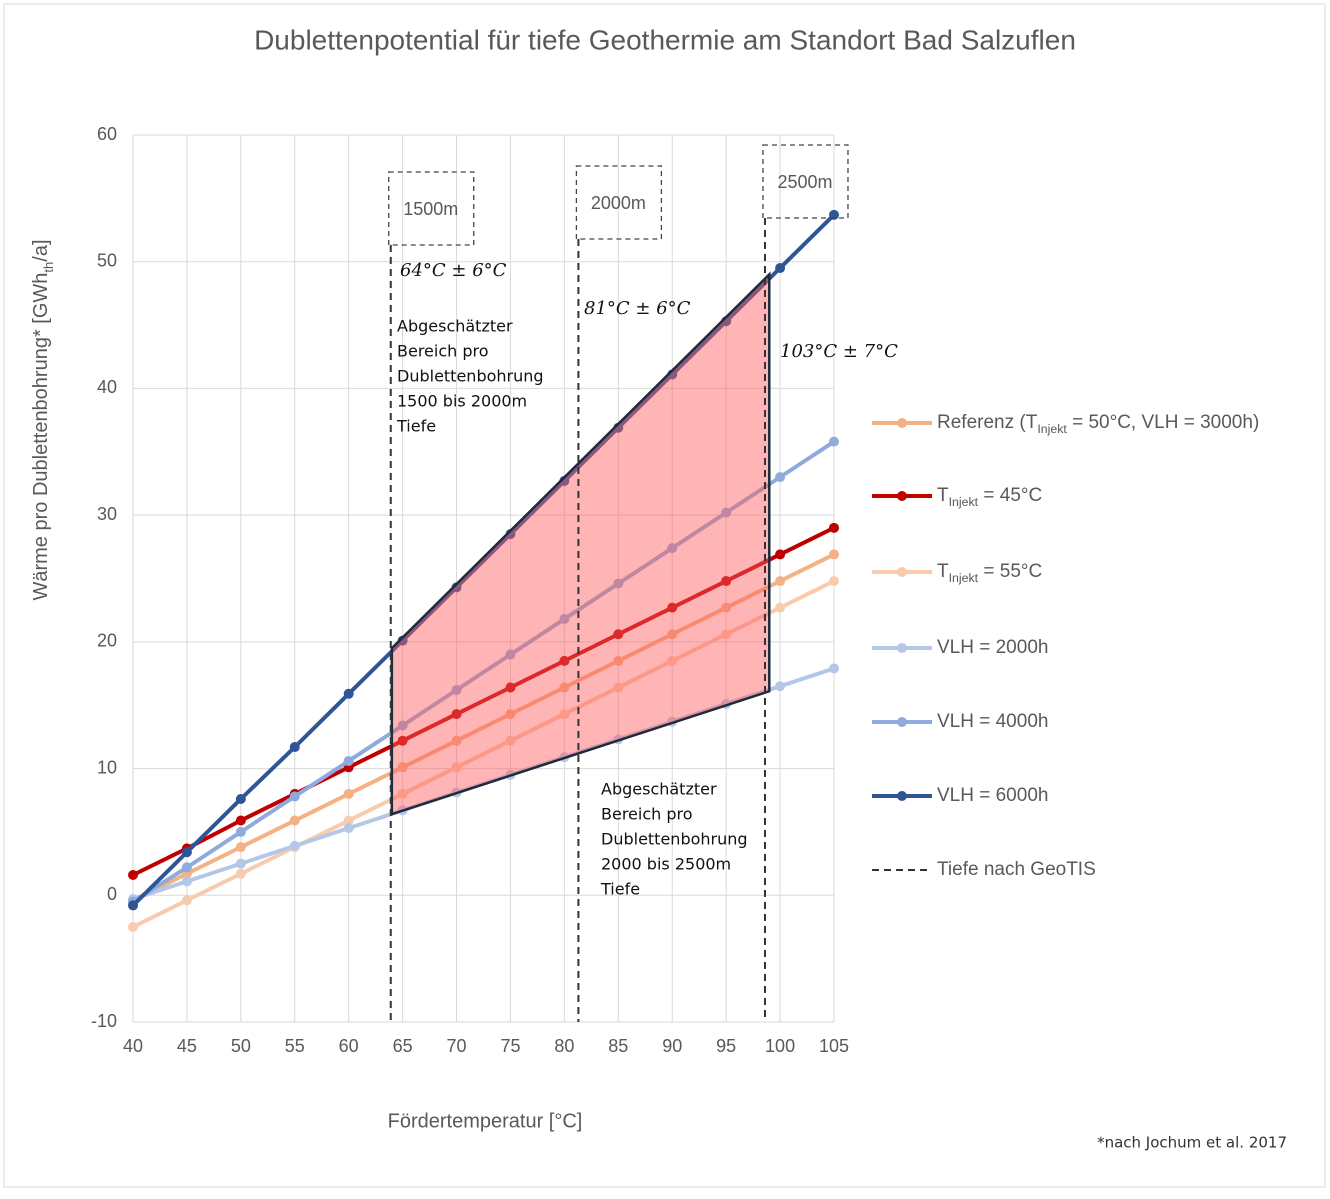 This screenshot has height=1199, width=1330. What do you see at coordinates (989, 497) in the screenshot?
I see `legend-label: TInjekt = 45°C` at bounding box center [989, 497].